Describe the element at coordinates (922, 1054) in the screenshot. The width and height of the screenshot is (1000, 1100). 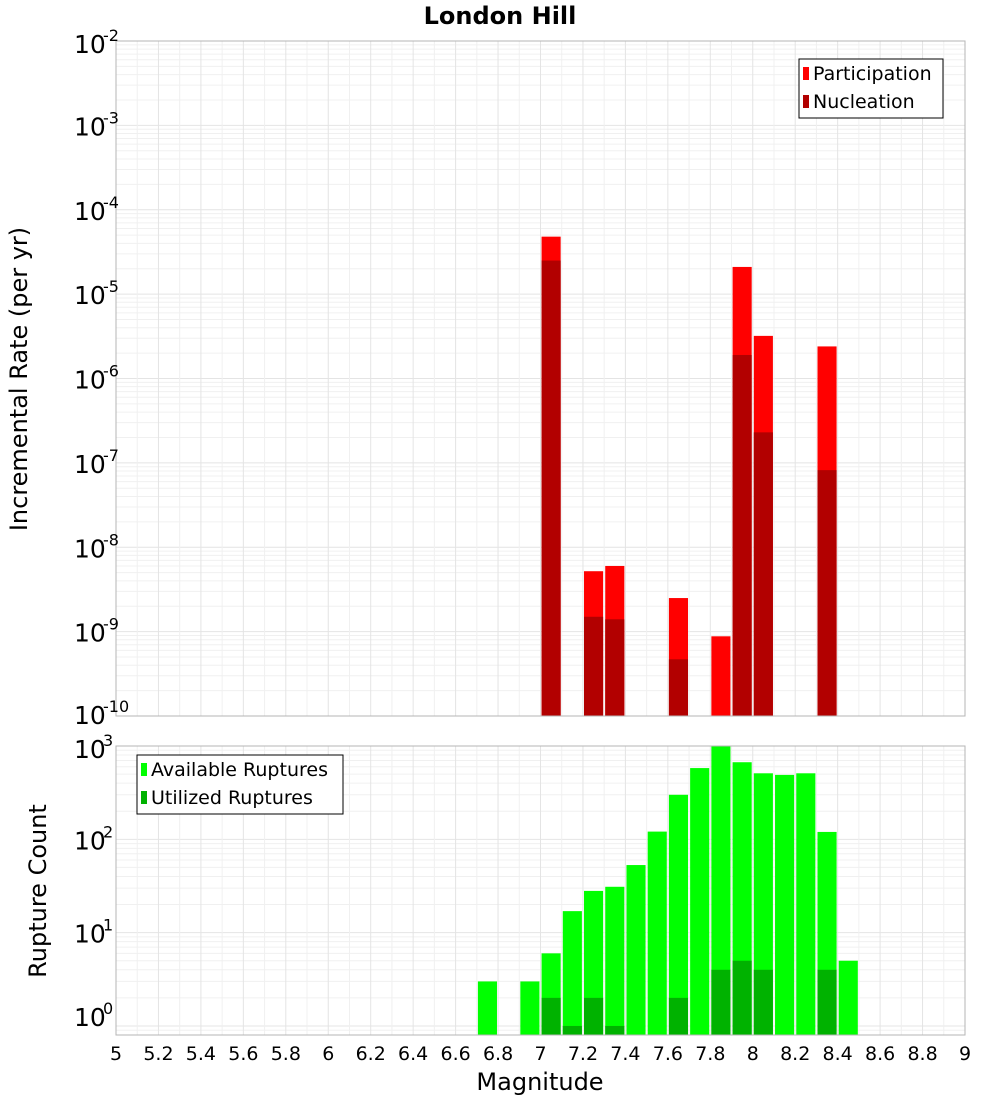
I see `x-tick-label: 8.8` at that location.